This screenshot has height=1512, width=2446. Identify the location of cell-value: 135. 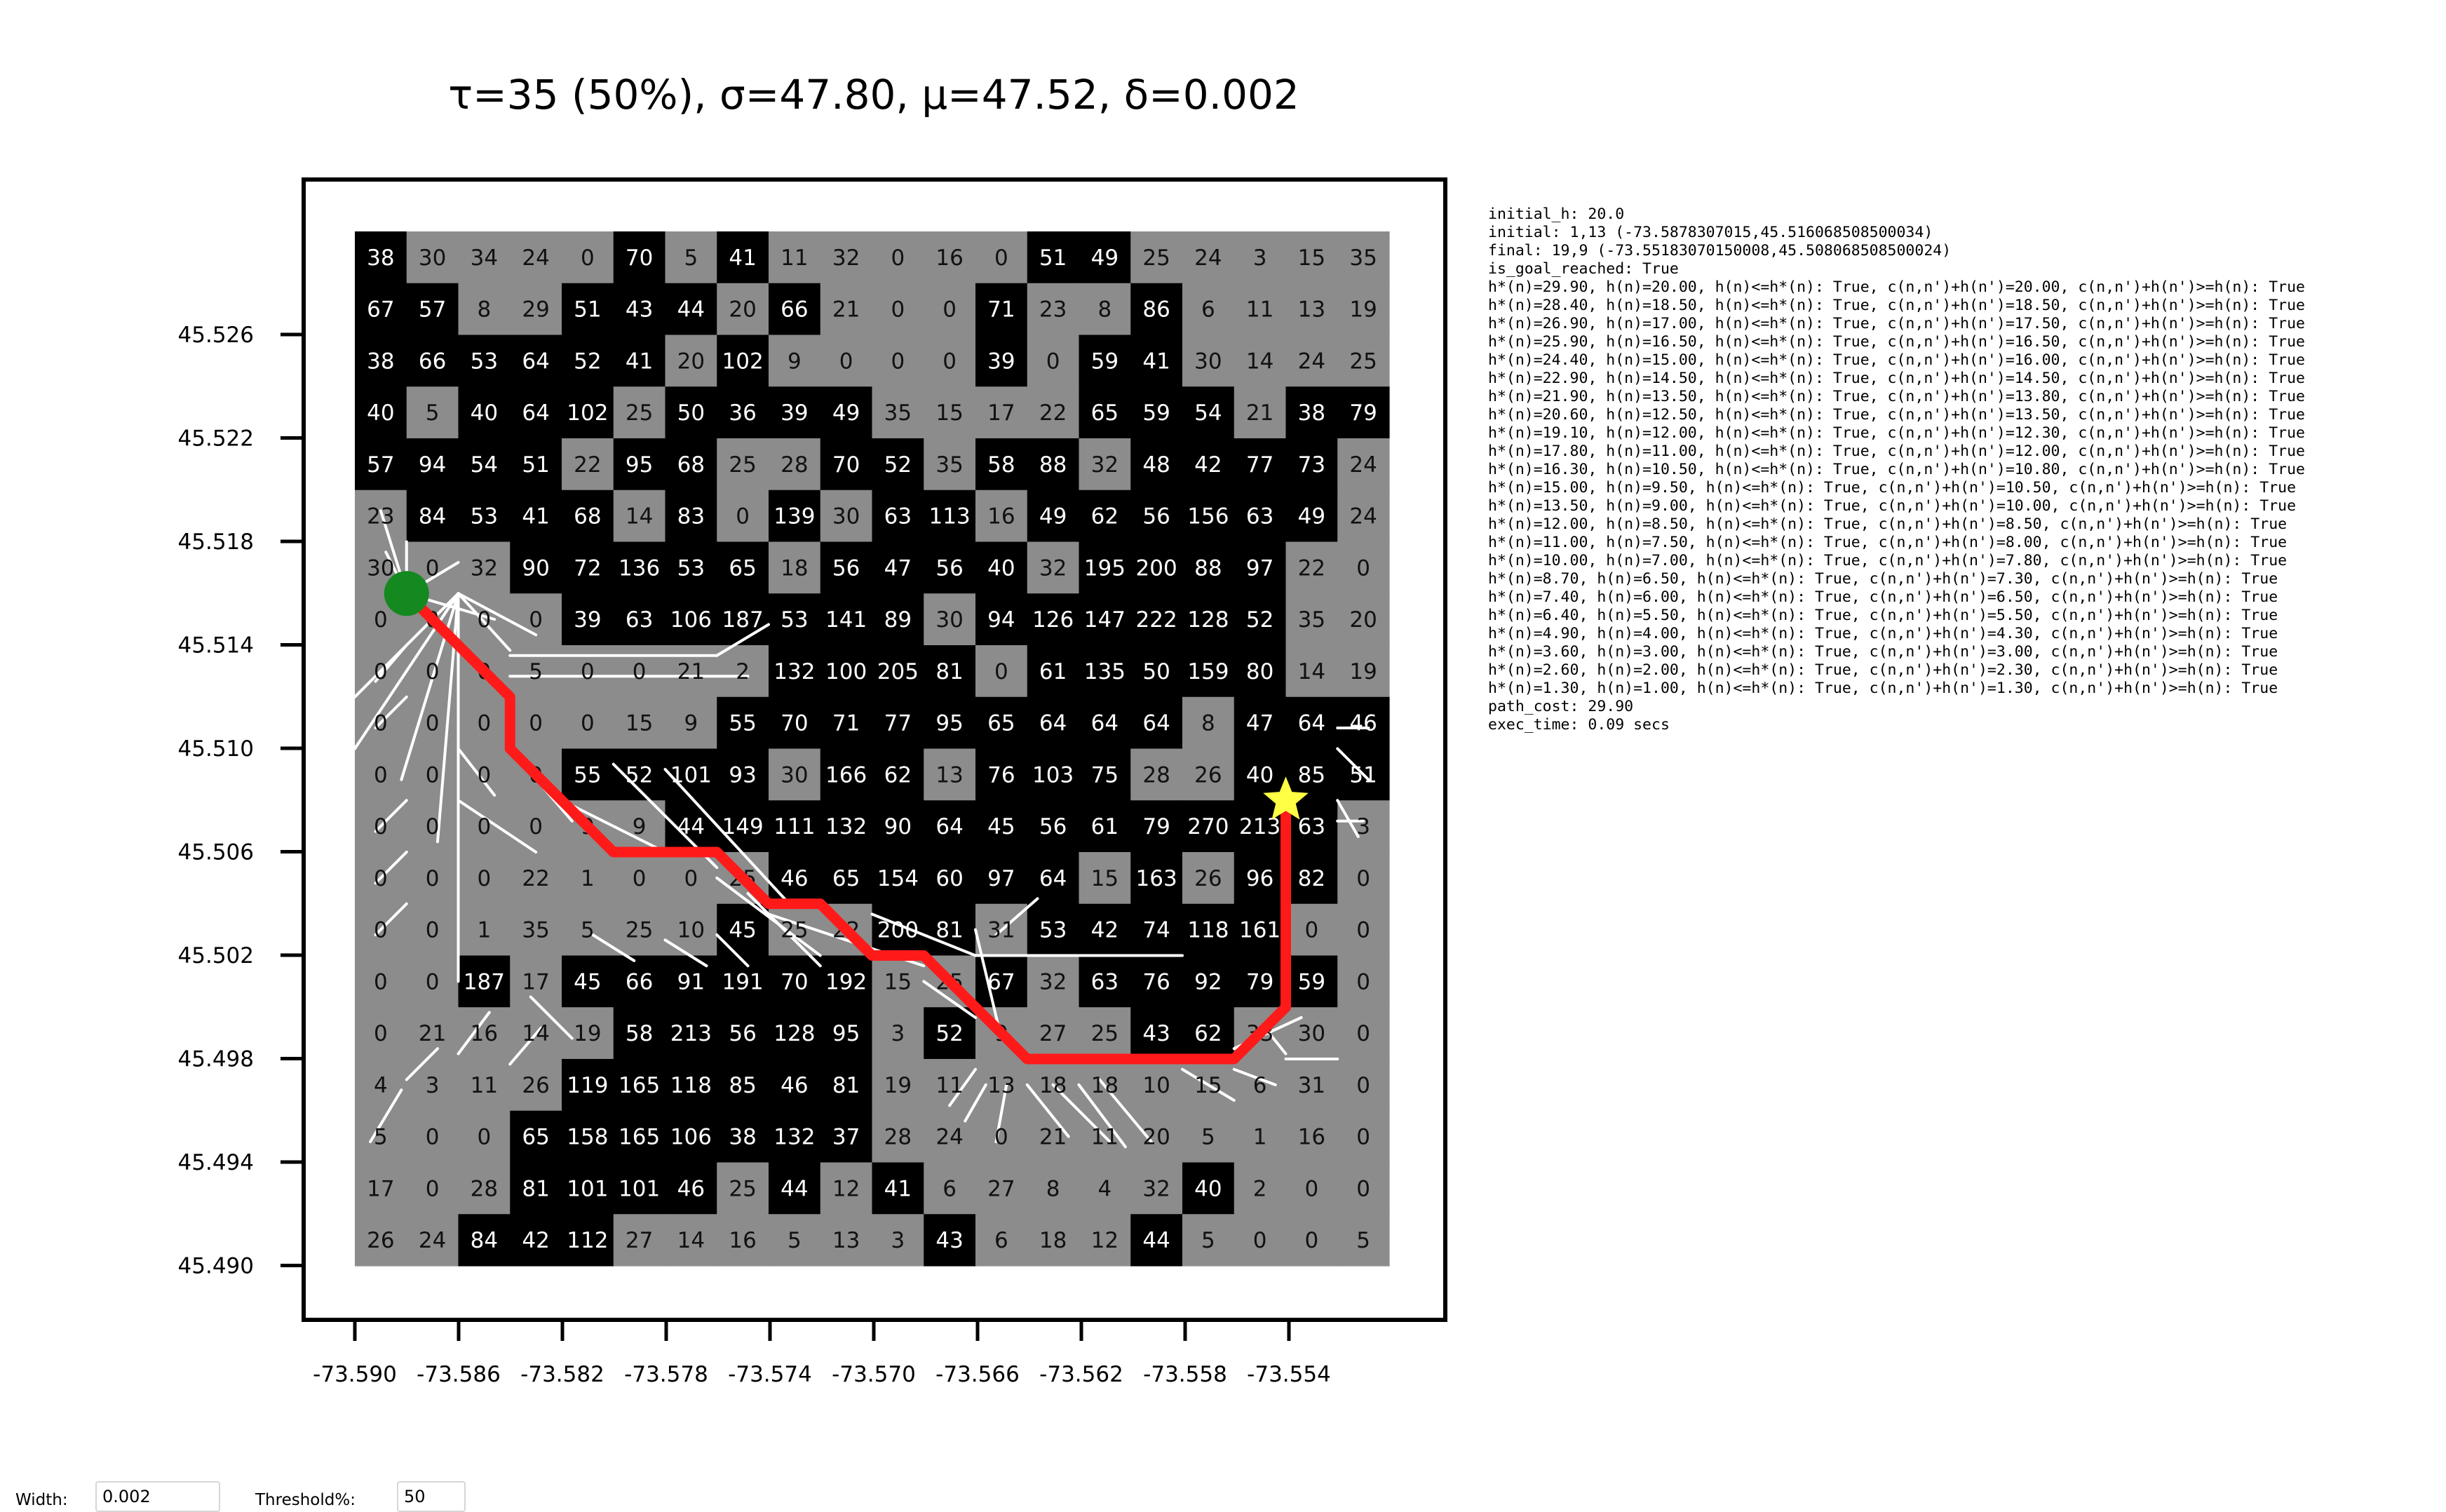
(1105, 671).